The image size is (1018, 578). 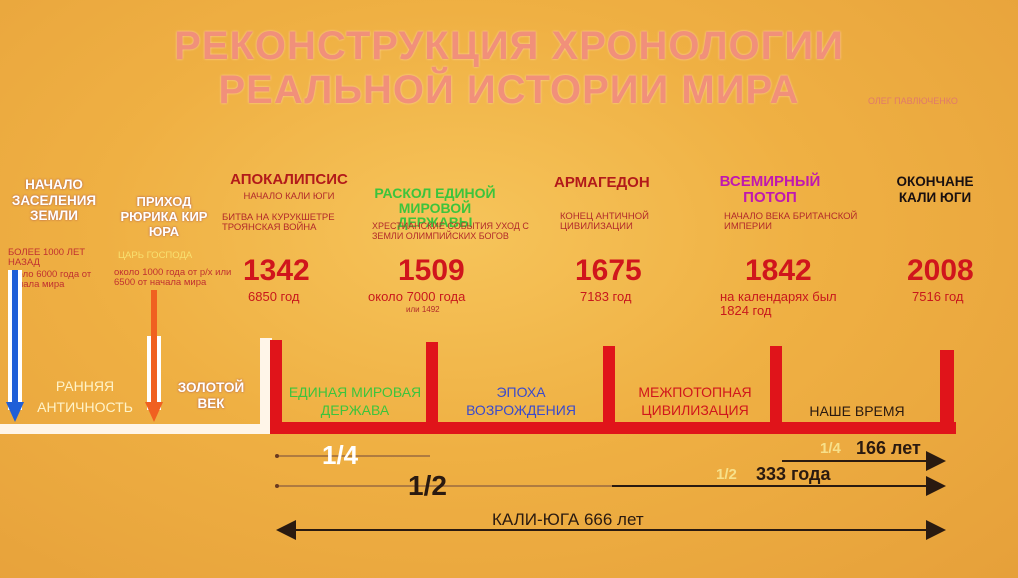 What do you see at coordinates (155, 255) in the screenshot?
I see `rurik-subtitle: ЦАРЬ ГОСПОДА` at bounding box center [155, 255].